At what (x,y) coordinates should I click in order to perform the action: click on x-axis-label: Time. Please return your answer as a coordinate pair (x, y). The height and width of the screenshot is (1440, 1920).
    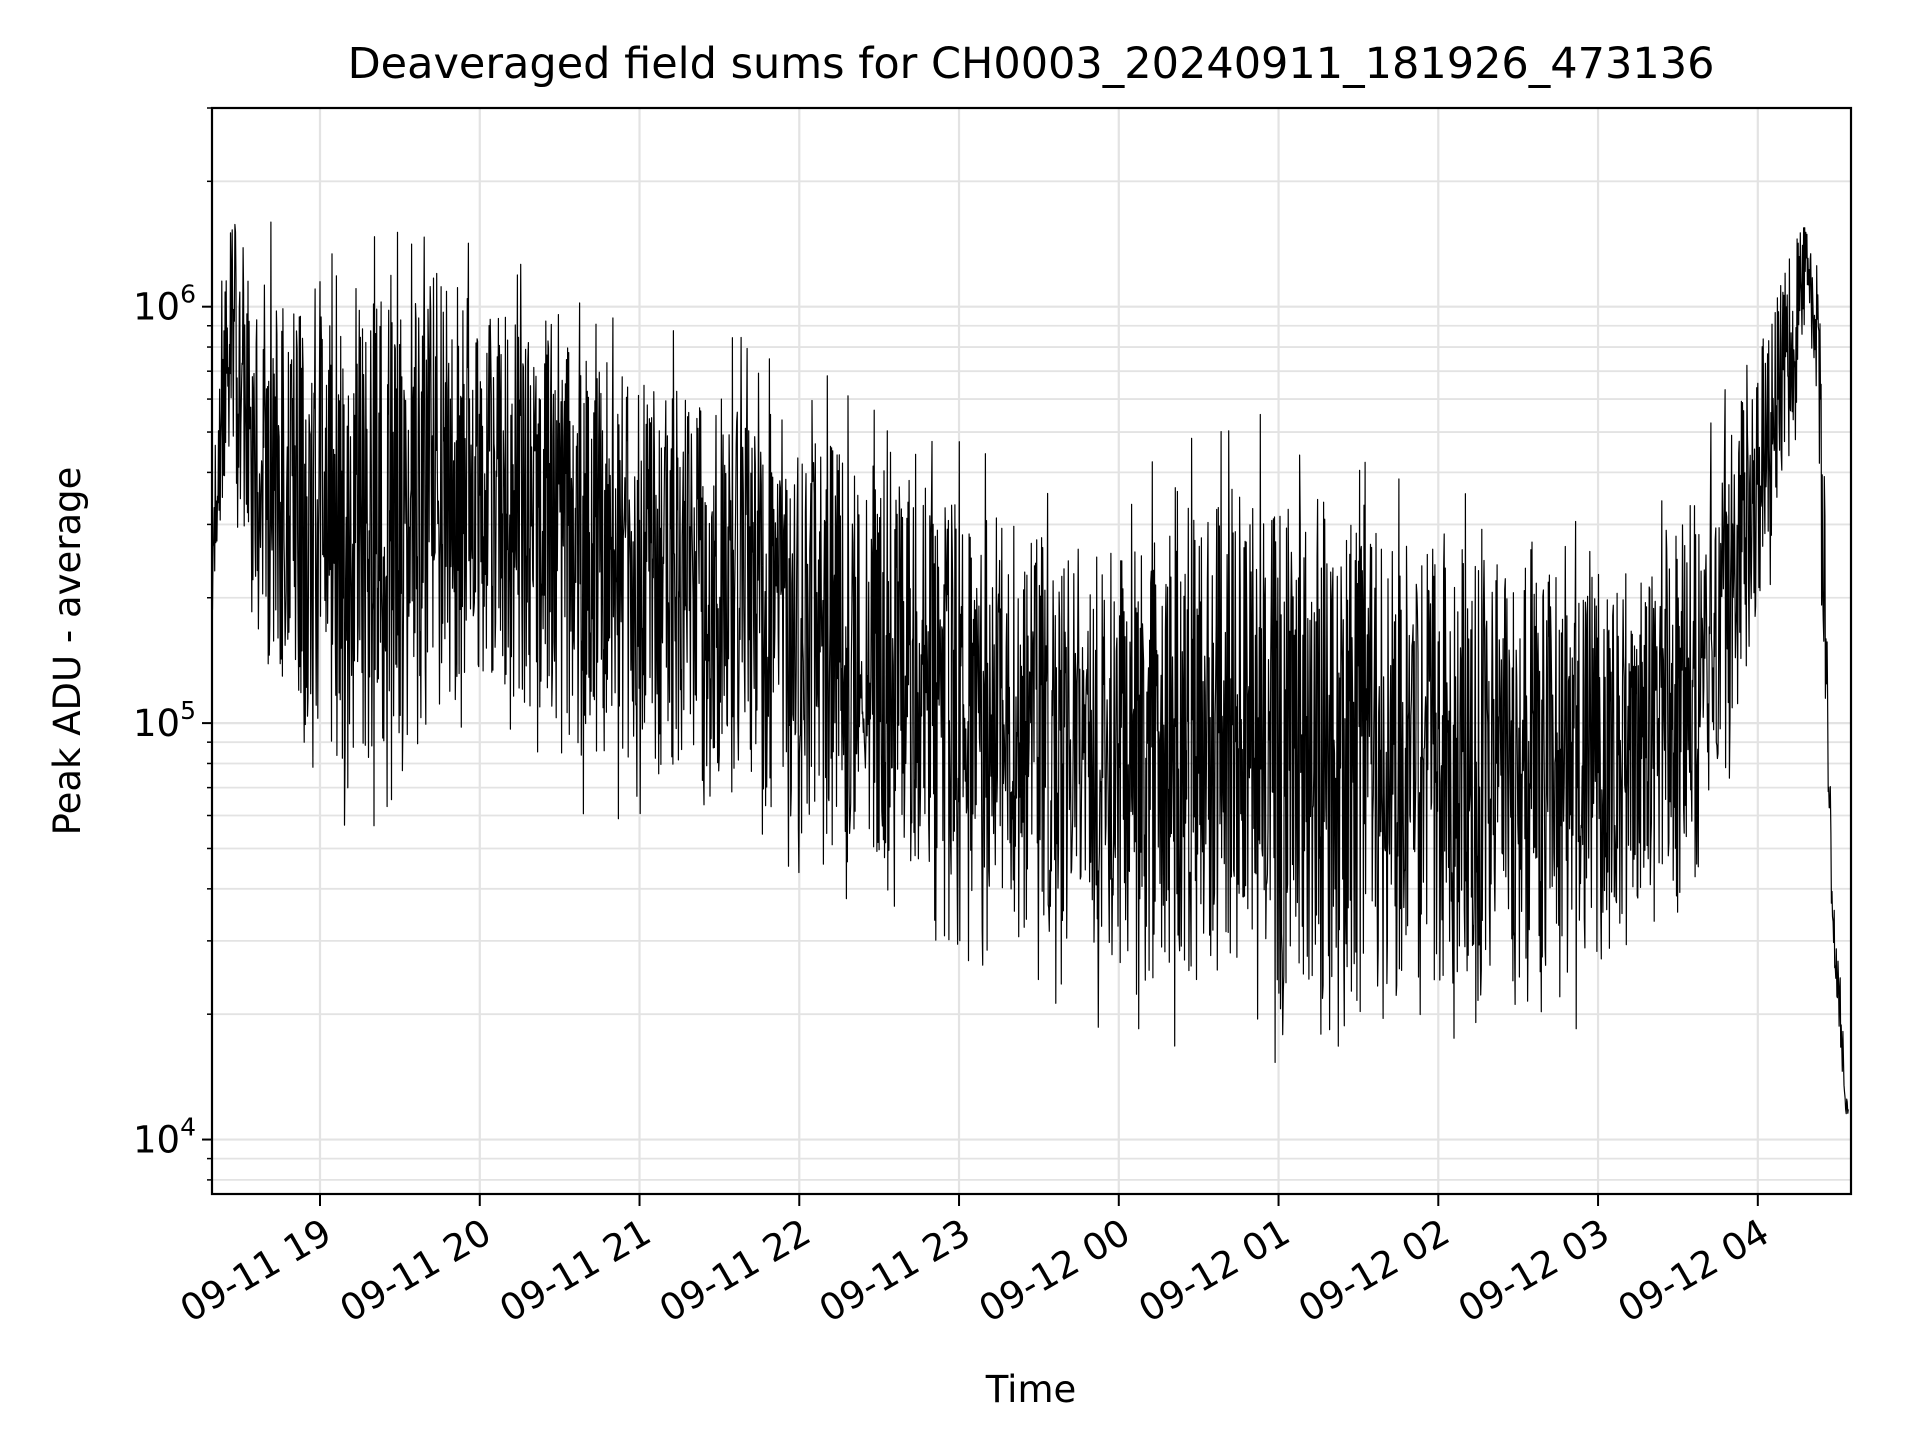
    Looking at the image, I should click on (1031, 1389).